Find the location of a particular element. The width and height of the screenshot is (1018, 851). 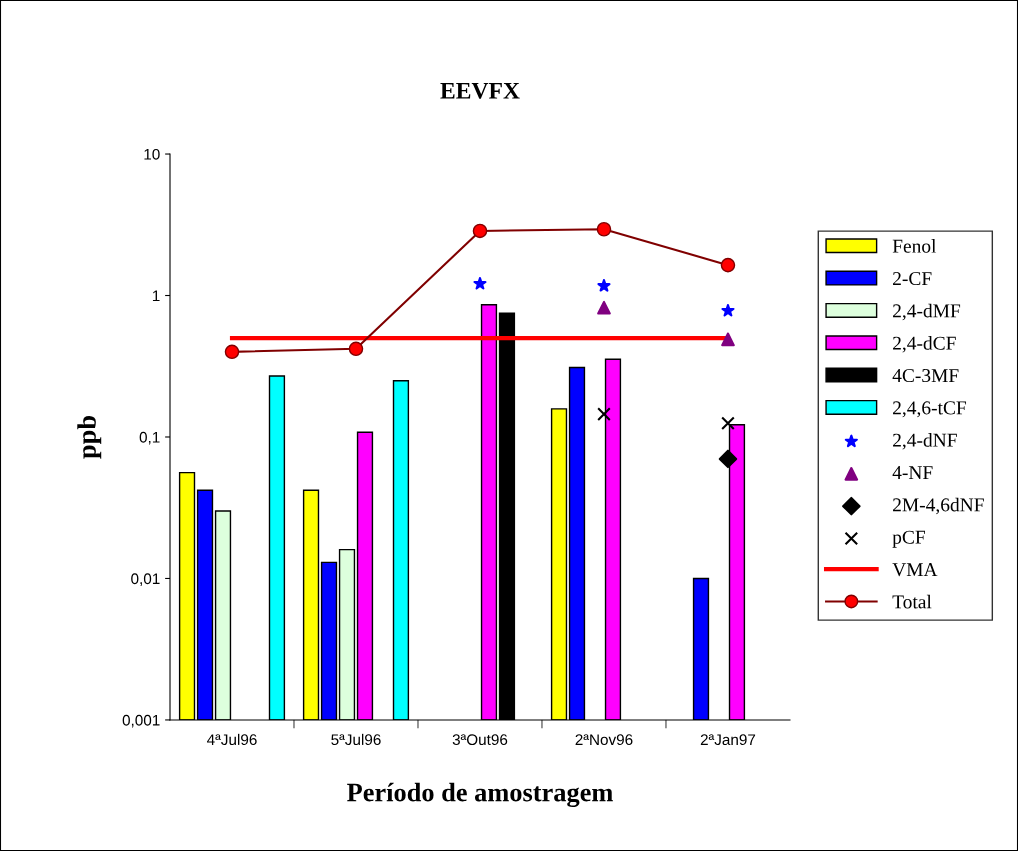

legend-label: Fenol is located at coordinates (914, 246).